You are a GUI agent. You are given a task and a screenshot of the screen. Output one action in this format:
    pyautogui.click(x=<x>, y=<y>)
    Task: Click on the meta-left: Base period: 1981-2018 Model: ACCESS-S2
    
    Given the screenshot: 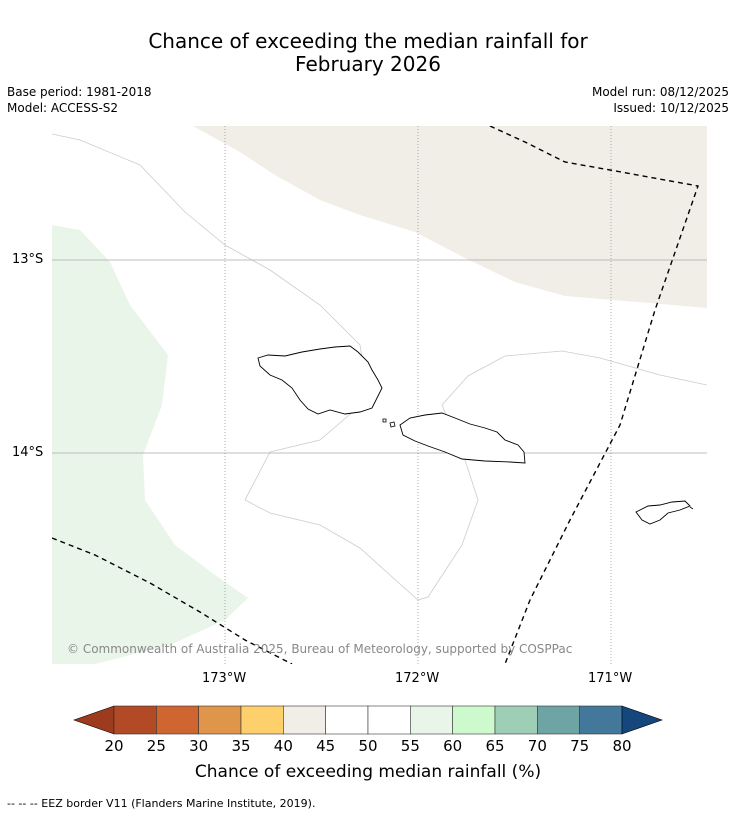 What is the action you would take?
    pyautogui.click(x=79, y=100)
    